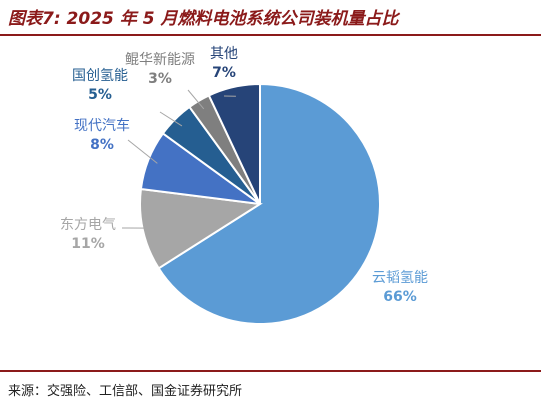  What do you see at coordinates (270, 371) in the screenshot?
I see `source-rule` at bounding box center [270, 371].